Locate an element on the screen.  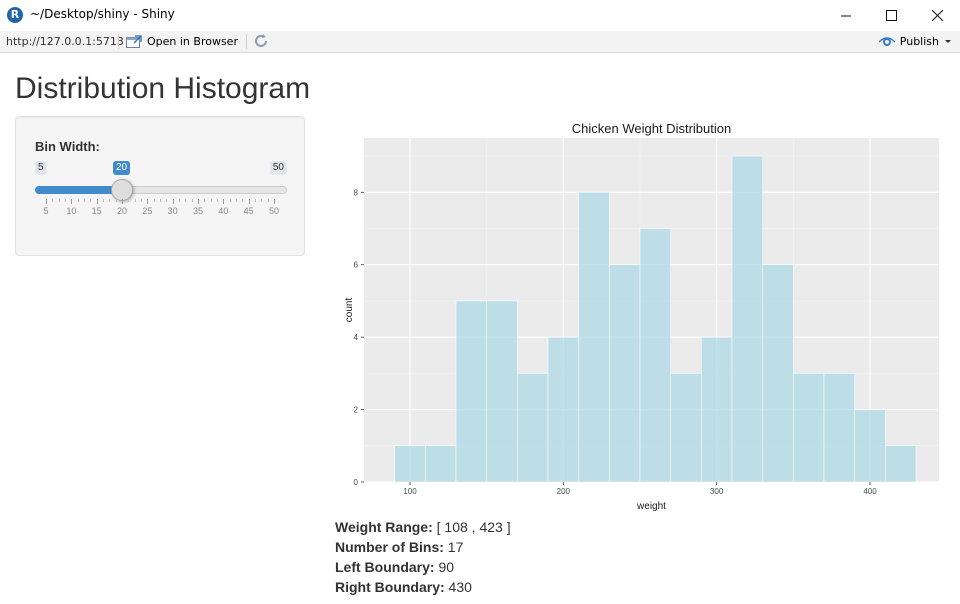
url-text: http://127.0.0.1:5713 is located at coordinates (65, 41).